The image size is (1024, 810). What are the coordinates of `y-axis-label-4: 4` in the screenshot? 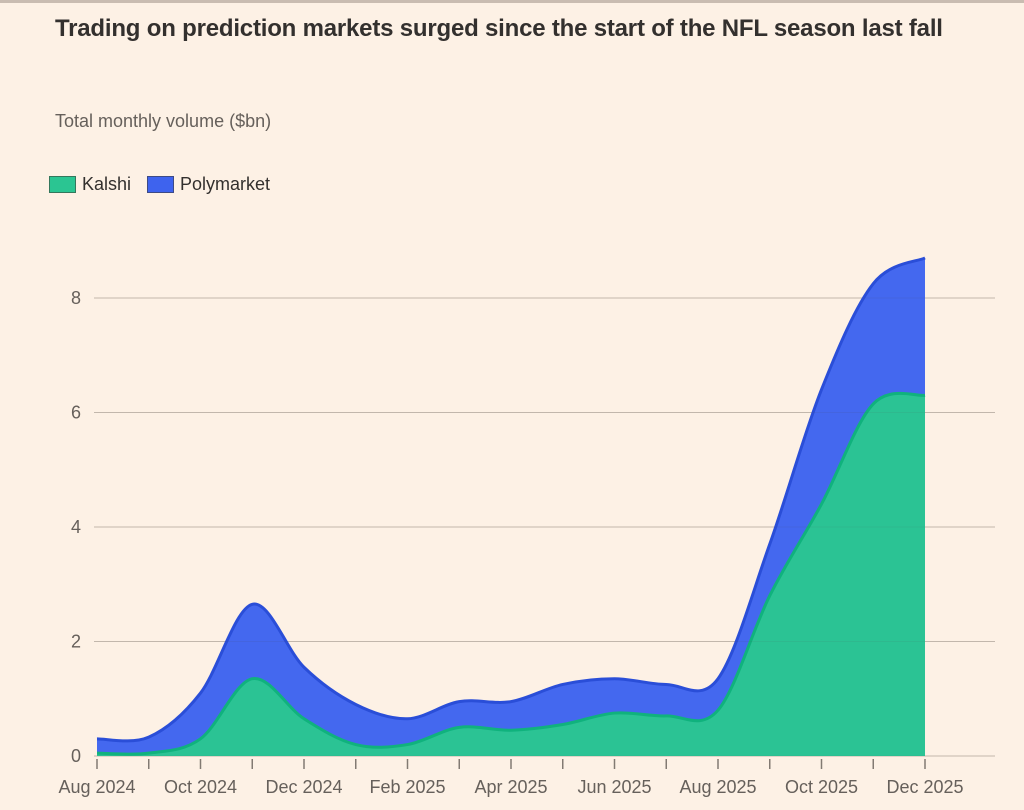 It's located at (76, 527).